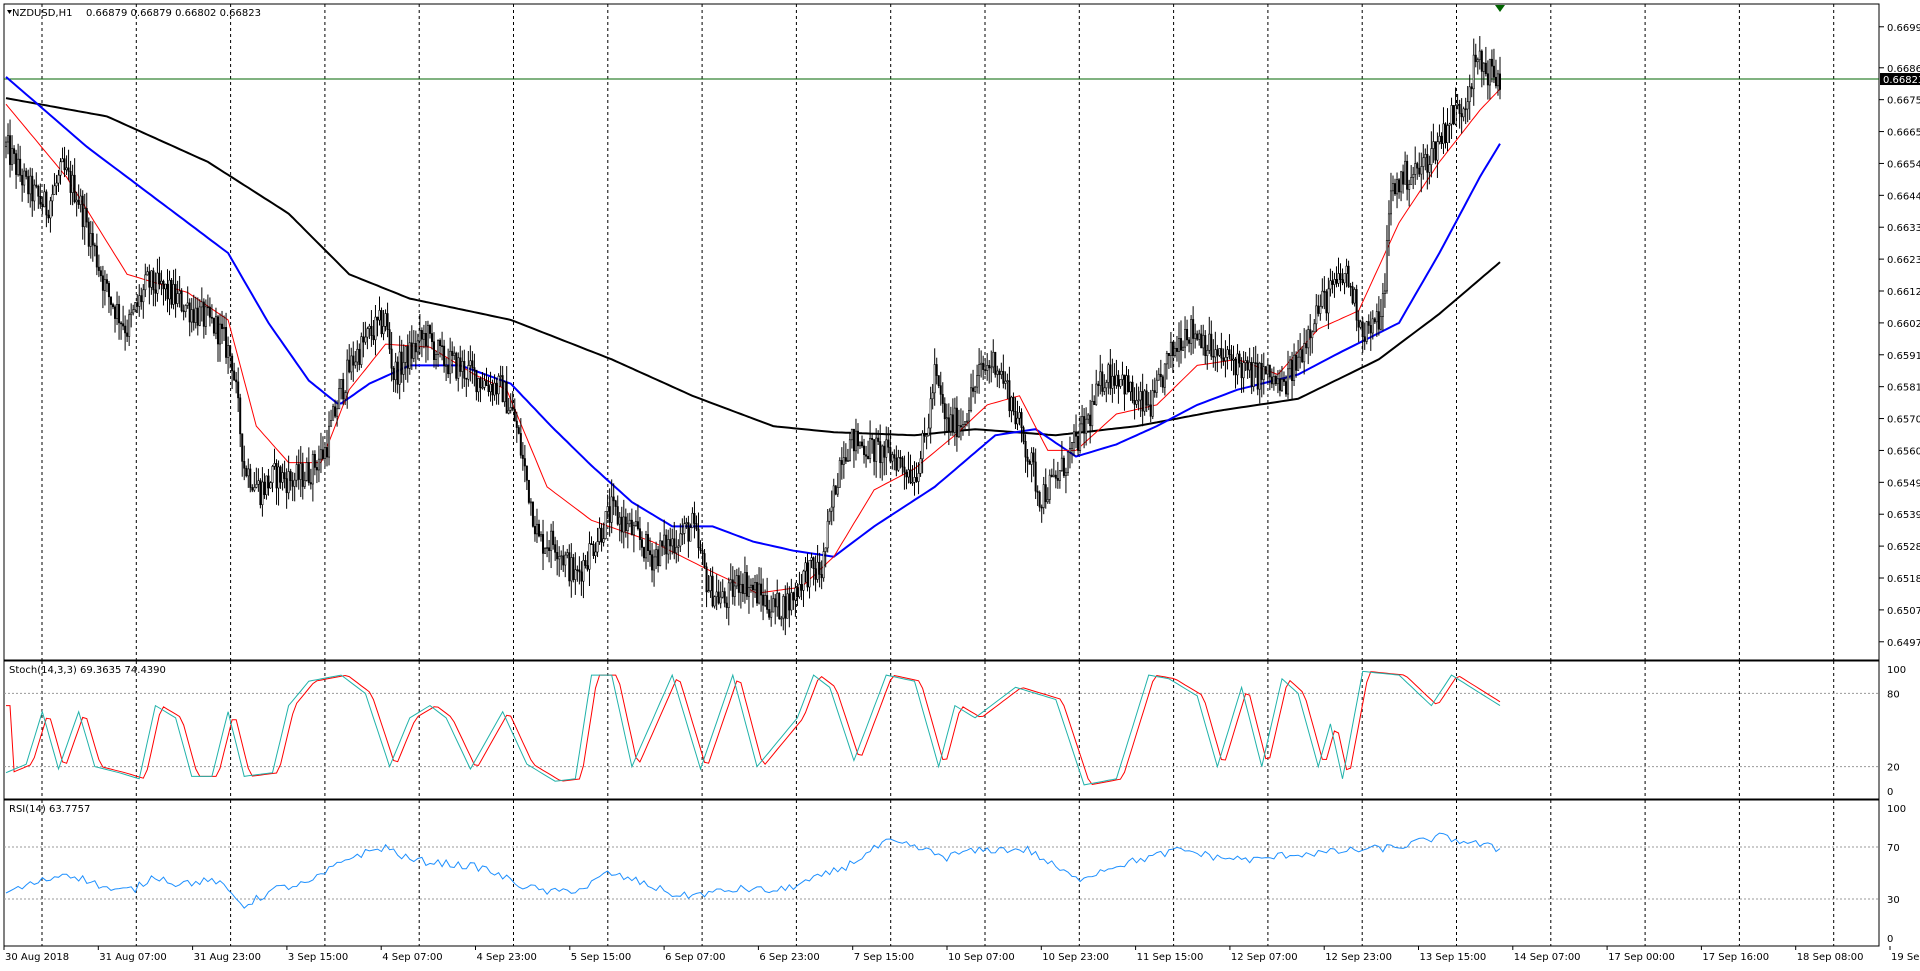 This screenshot has width=1920, height=971. Describe the element at coordinates (1903, 547) in the screenshot. I see `price-tick-label: 0.65285` at that location.